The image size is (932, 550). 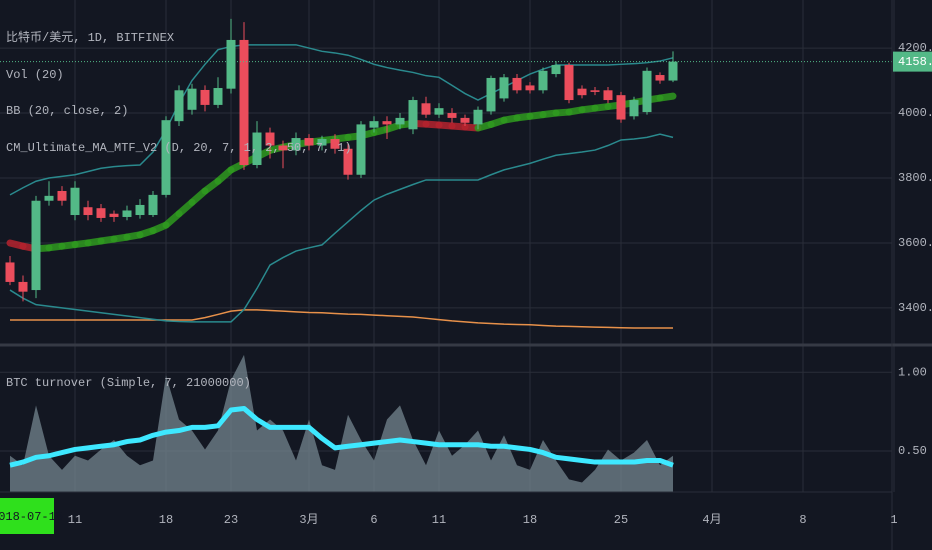 I want to click on legend-item: Vol (20), so click(x=35, y=75).